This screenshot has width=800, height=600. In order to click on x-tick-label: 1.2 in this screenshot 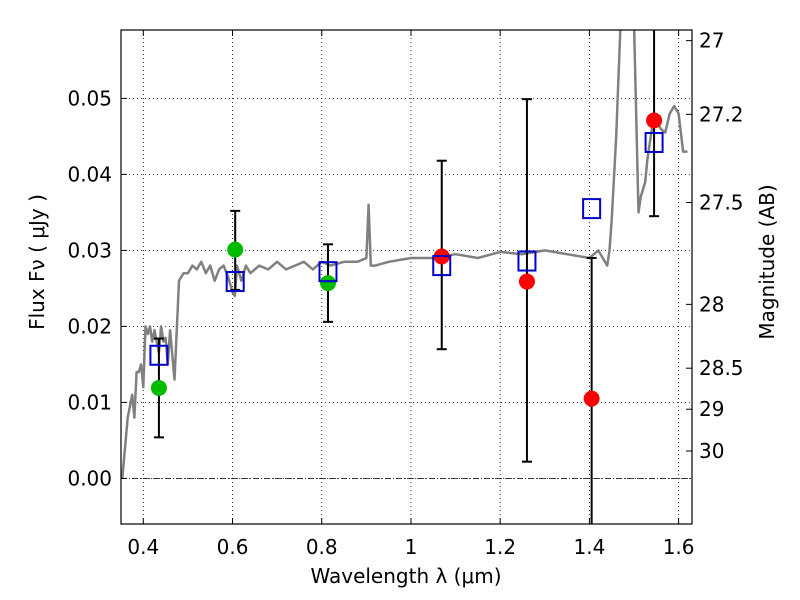, I will do `click(500, 547)`.